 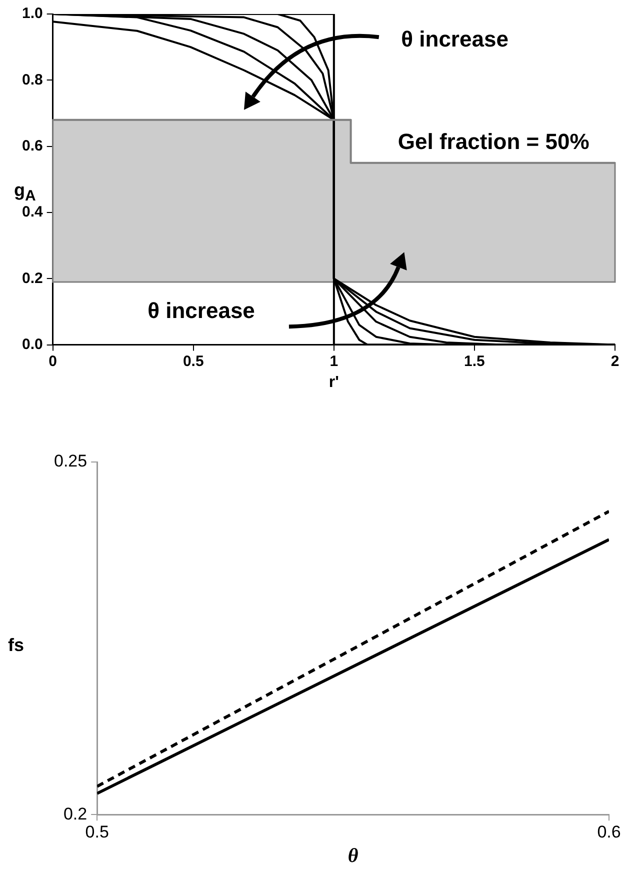 I want to click on y-axis-title: g$_{A}$, so click(x=25, y=192).